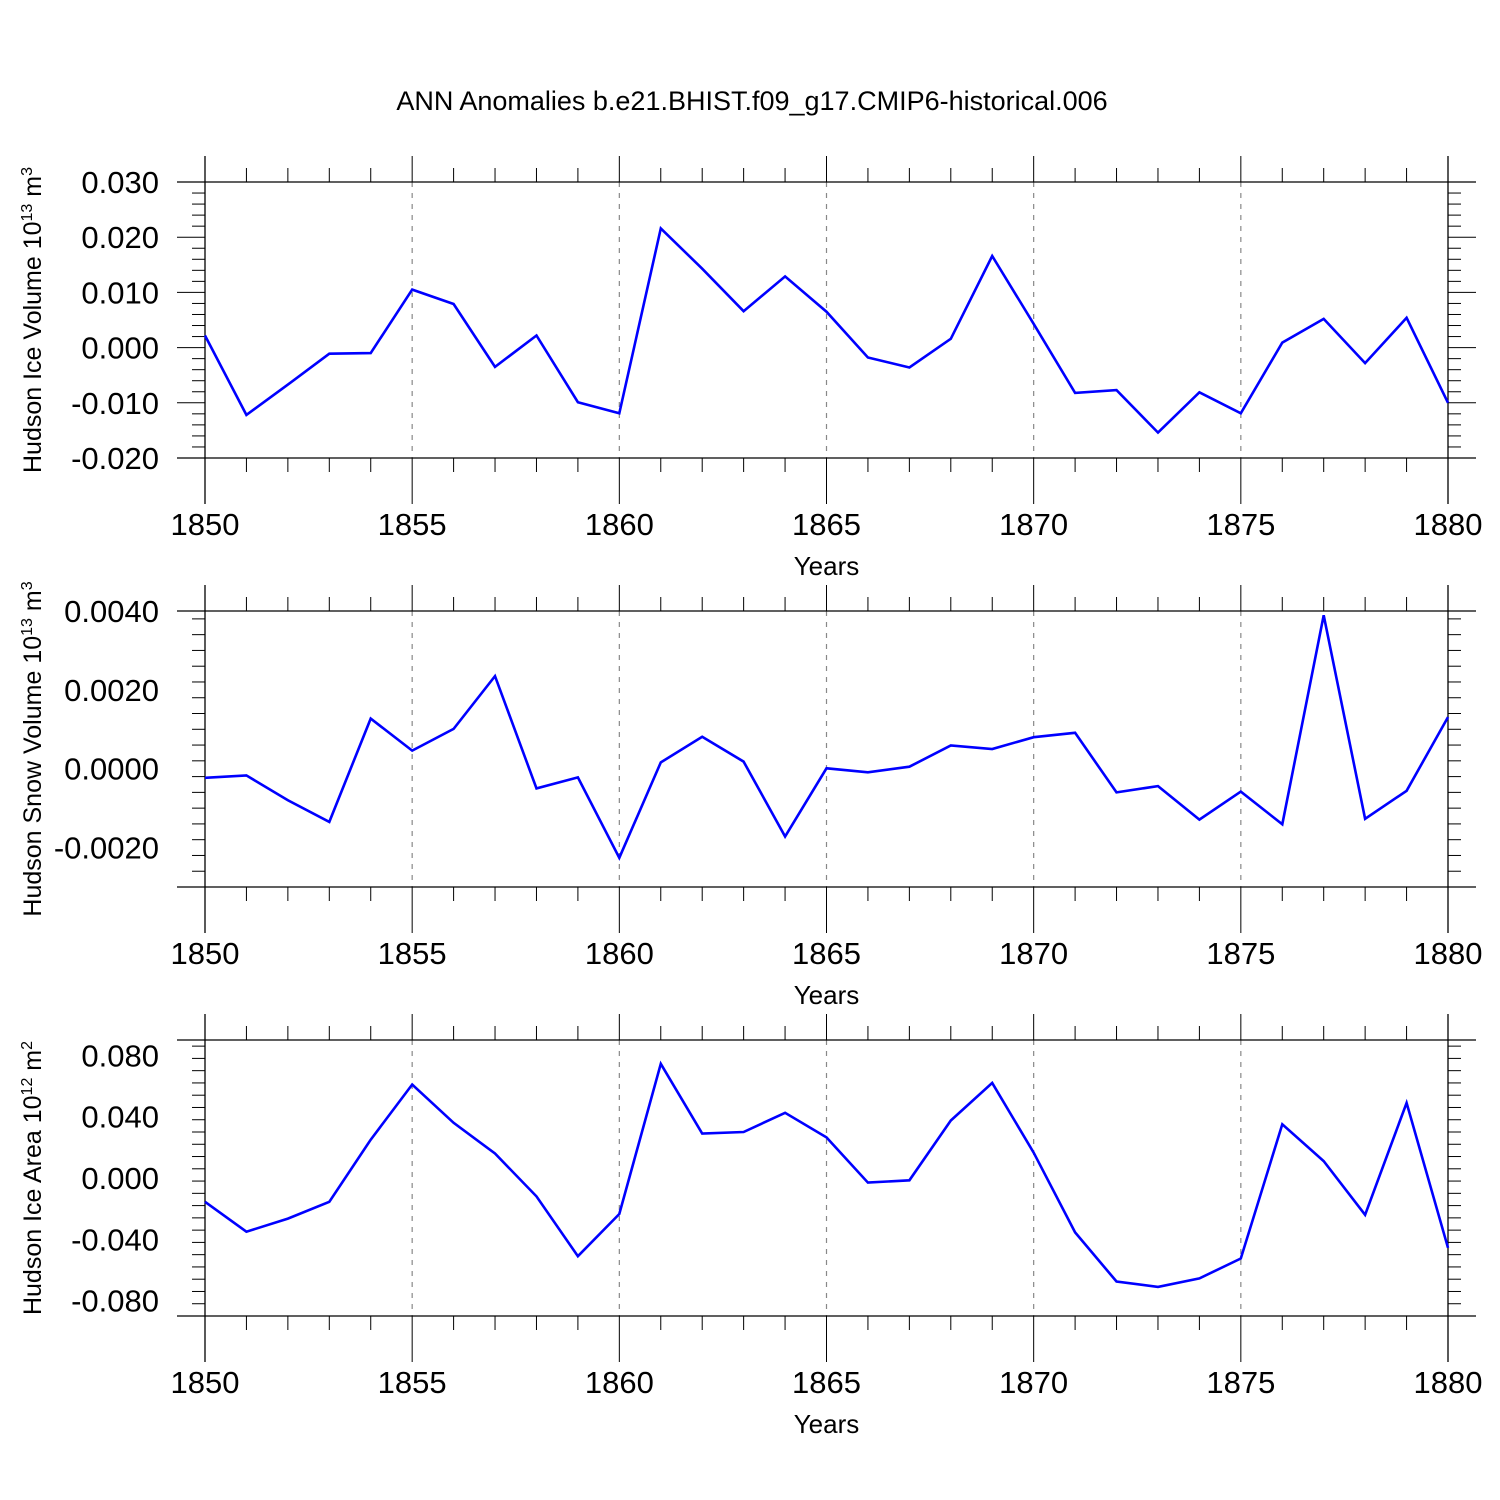 Image resolution: width=1500 pixels, height=1500 pixels. What do you see at coordinates (33, 320) in the screenshot?
I see `y-axis-label: Hudson Ice Volume 1013 m3` at bounding box center [33, 320].